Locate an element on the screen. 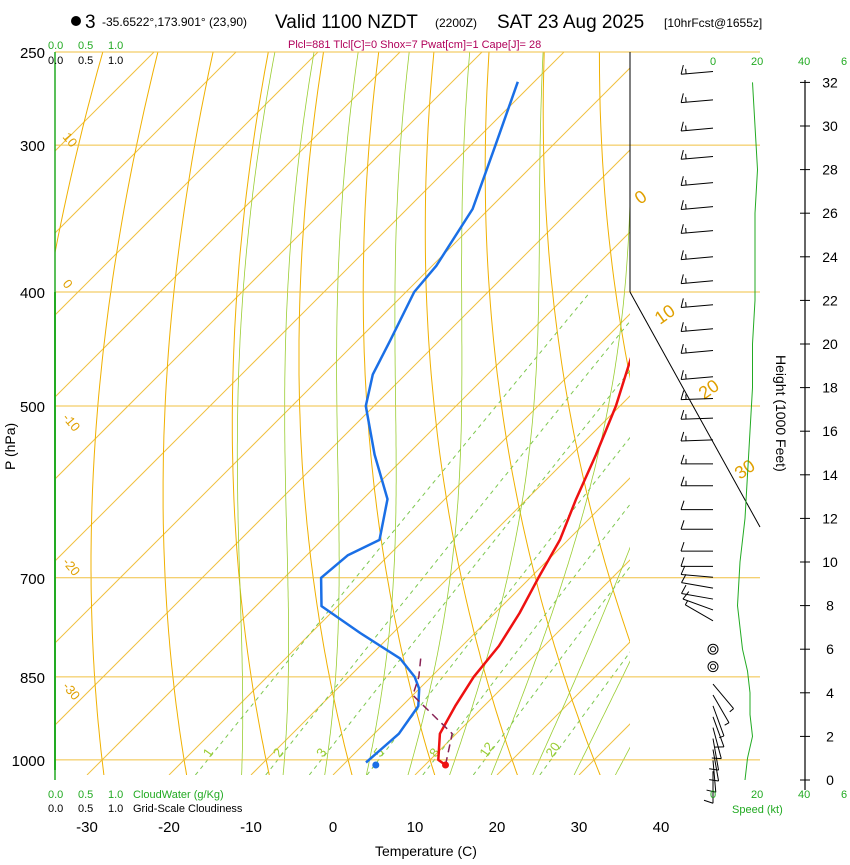 This screenshot has height=865, width=850. temp-tick-0: 0 is located at coordinates (333, 827).